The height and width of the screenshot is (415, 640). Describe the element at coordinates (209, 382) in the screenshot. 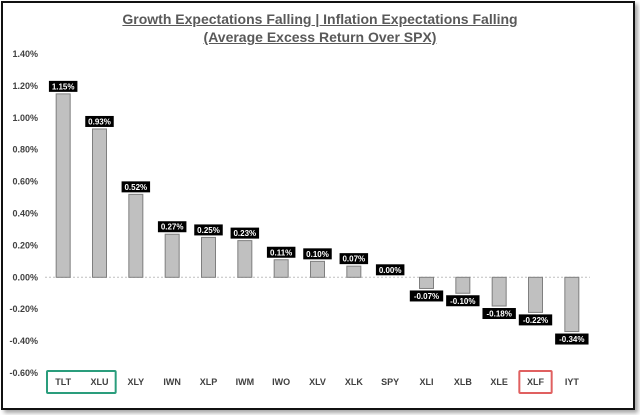

I see `category-label: XLP` at that location.